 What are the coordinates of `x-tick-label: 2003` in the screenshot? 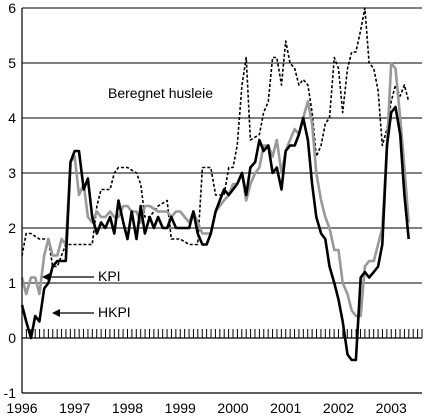 It's located at (391, 408).